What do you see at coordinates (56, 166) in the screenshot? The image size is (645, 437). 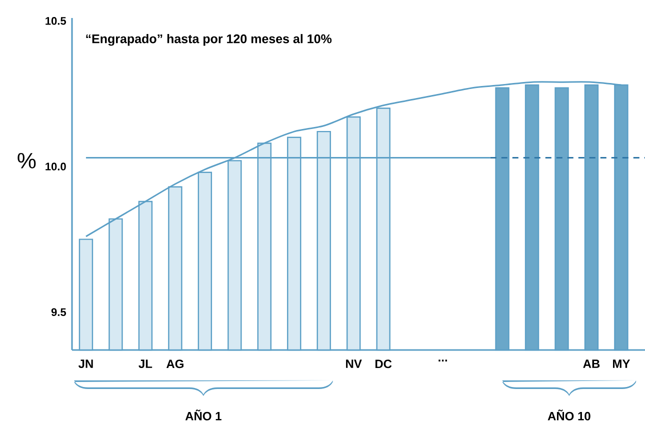 I see `y-tick-label: 10.0` at bounding box center [56, 166].